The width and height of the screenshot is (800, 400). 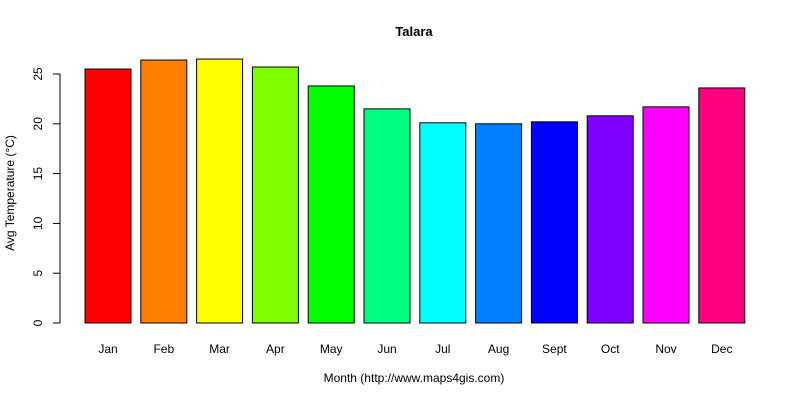 I want to click on x-tick-label: Feb, so click(x=163, y=349).